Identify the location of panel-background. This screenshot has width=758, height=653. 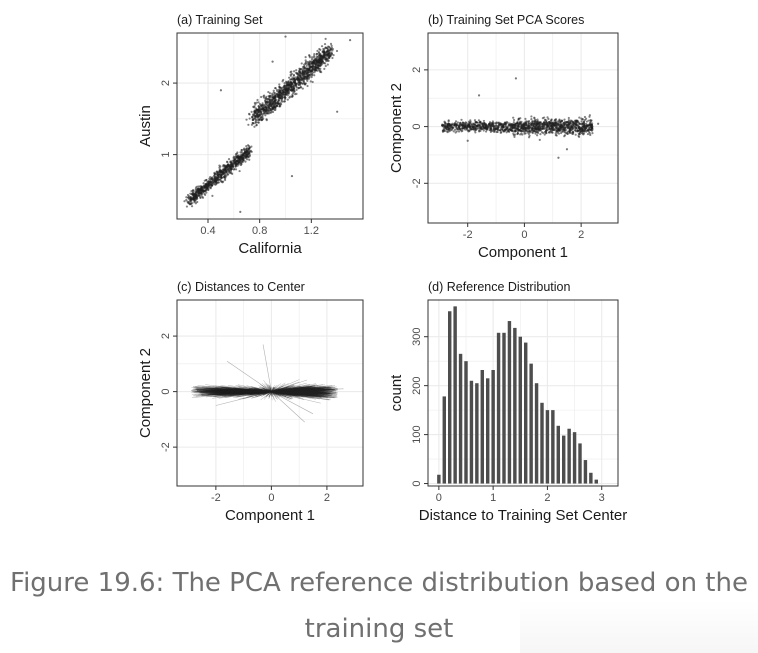
(270, 393).